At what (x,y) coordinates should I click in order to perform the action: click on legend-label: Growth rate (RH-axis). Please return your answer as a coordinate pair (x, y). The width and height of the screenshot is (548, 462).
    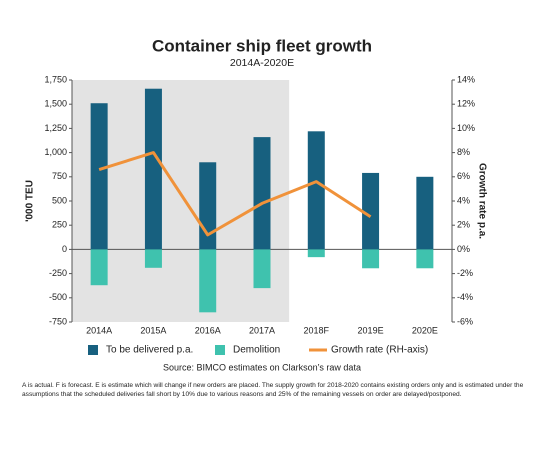
    Looking at the image, I should click on (379, 350).